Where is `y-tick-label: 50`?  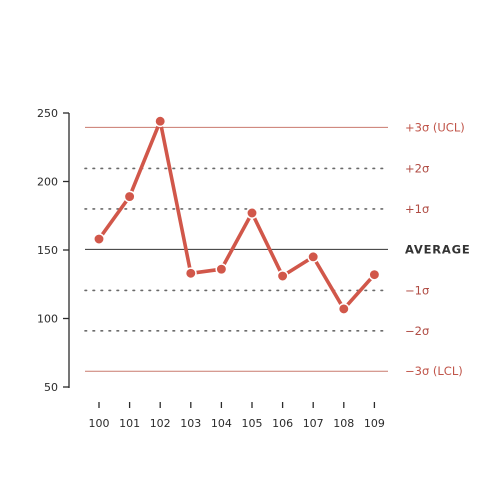 y-tick-label: 50 is located at coordinates (51, 387).